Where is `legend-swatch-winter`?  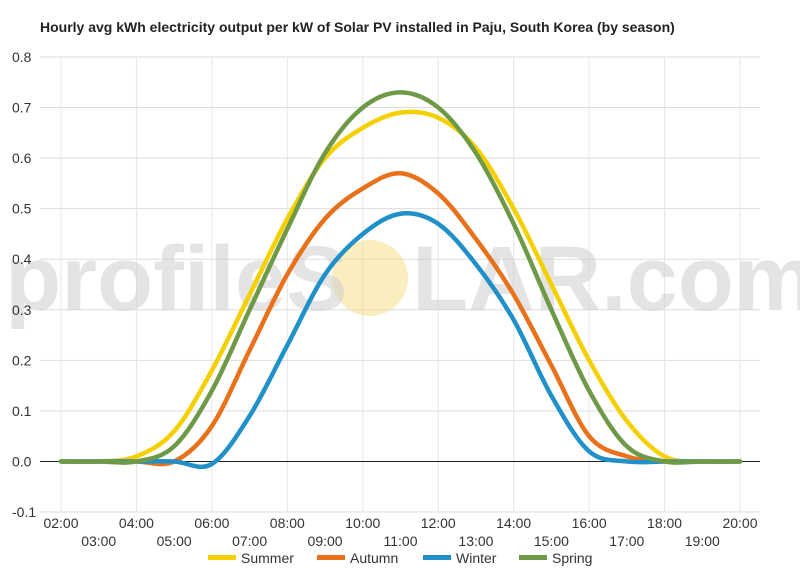
legend-swatch-winter is located at coordinates (437, 557).